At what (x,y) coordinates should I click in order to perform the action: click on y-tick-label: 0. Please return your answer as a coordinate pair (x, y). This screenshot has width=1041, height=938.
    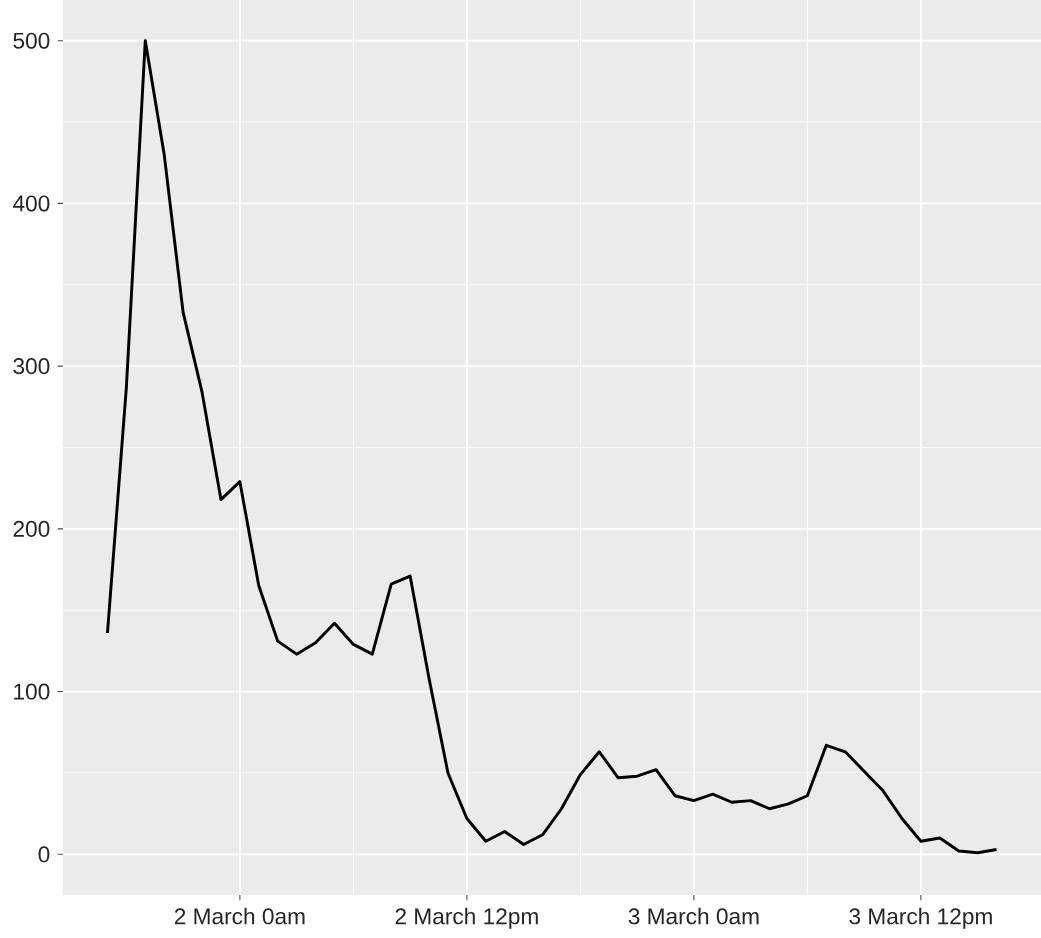
    Looking at the image, I should click on (44, 854).